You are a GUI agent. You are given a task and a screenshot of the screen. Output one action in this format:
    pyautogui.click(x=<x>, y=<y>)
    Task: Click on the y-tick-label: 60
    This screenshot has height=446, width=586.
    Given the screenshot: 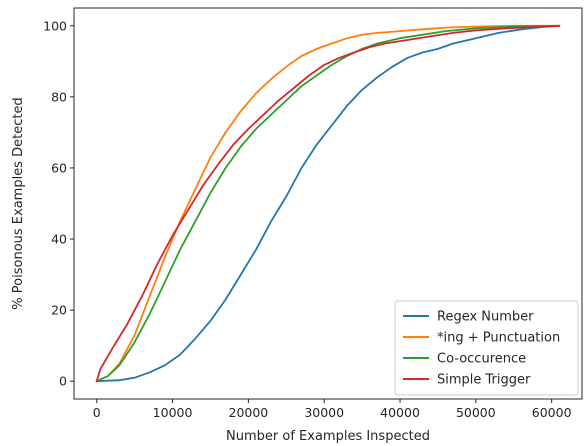 What is the action you would take?
    pyautogui.click(x=59, y=167)
    